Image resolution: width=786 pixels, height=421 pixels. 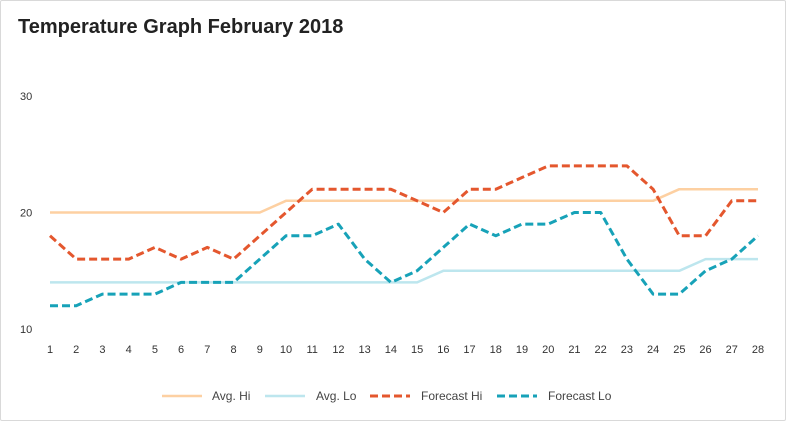 What do you see at coordinates (574, 350) in the screenshot?
I see `x-tick-label: 21` at bounding box center [574, 350].